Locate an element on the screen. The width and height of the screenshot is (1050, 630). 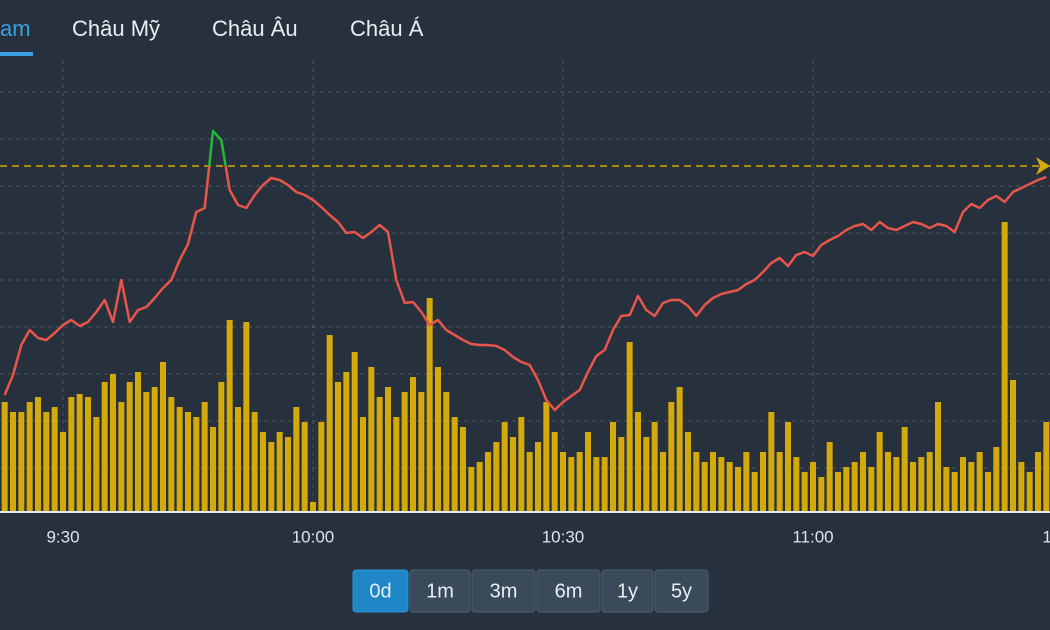
range-button: 6m is located at coordinates (568, 591).